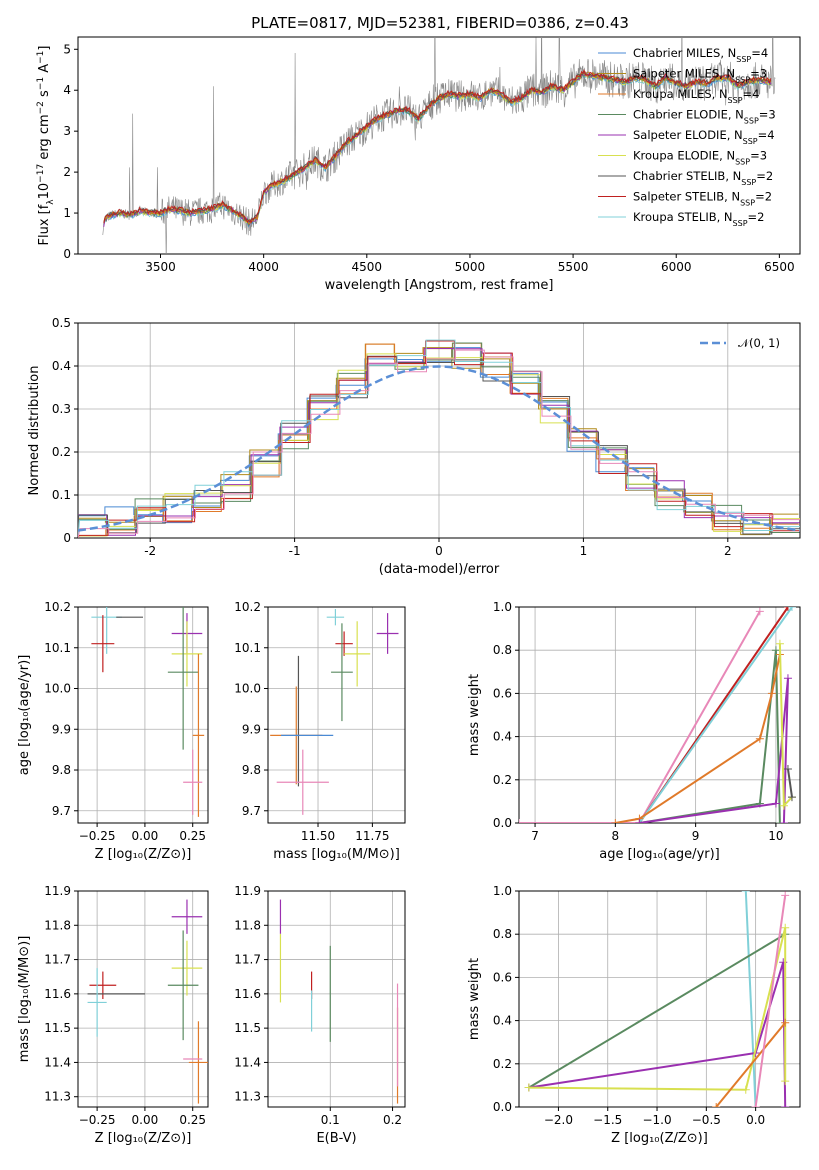  Describe the element at coordinates (57, 1062) in the screenshot. I see `y-tick-label: 11.4` at that location.